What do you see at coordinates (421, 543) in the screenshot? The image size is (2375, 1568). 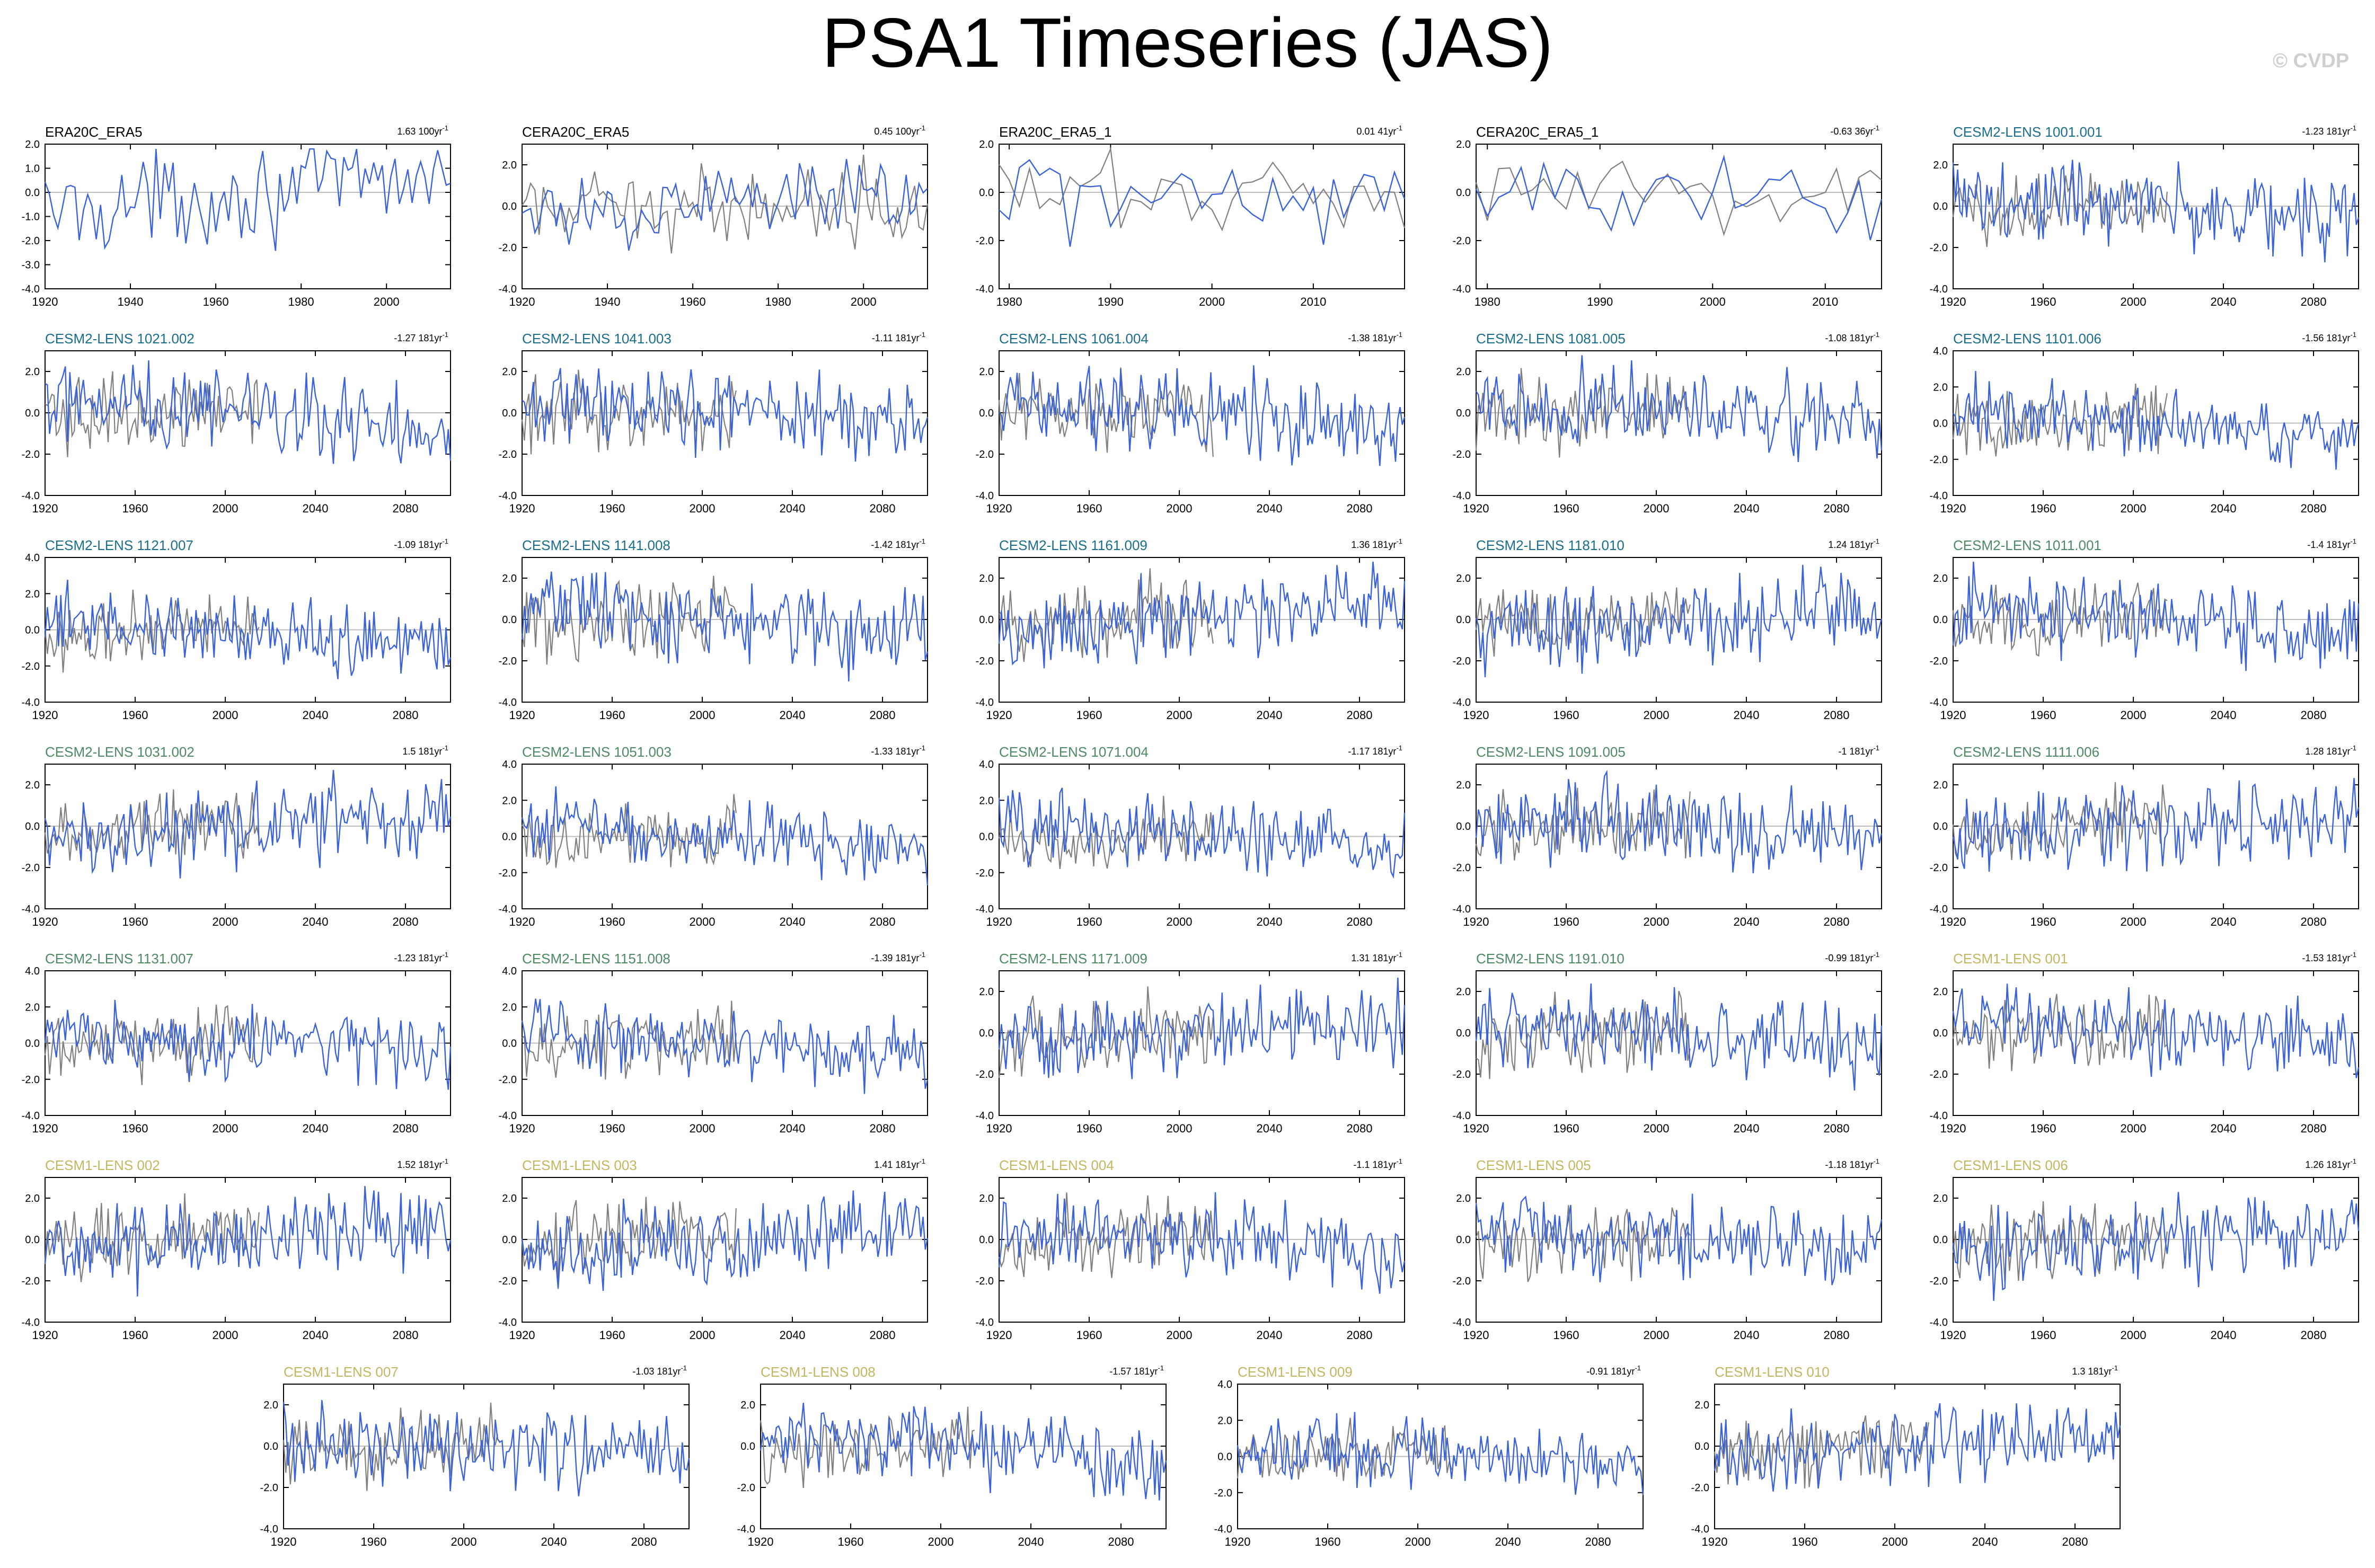 I see `trend-label: -1.09 181yr-1` at bounding box center [421, 543].